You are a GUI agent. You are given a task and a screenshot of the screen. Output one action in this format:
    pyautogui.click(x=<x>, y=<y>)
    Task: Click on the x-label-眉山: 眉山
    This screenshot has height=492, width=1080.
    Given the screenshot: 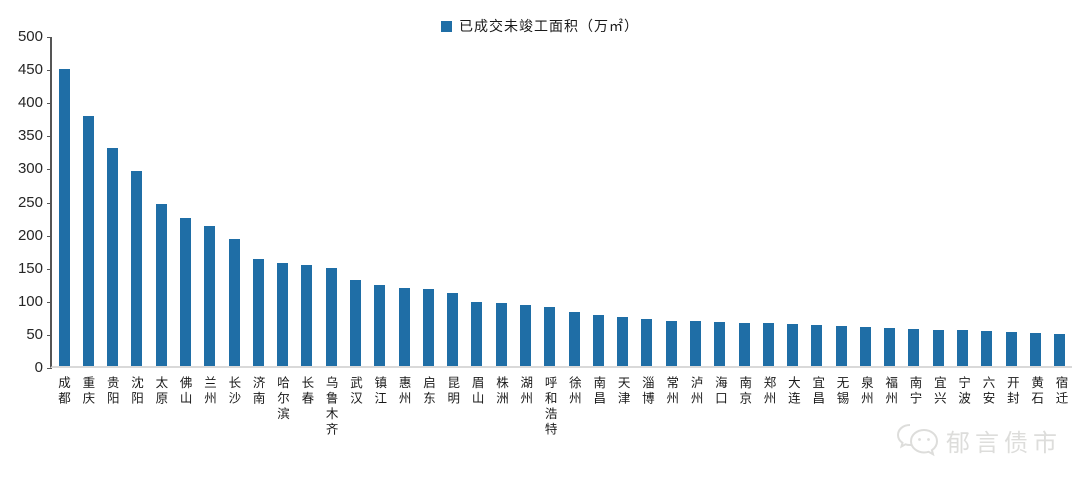 What is the action you would take?
    pyautogui.click(x=476, y=391)
    